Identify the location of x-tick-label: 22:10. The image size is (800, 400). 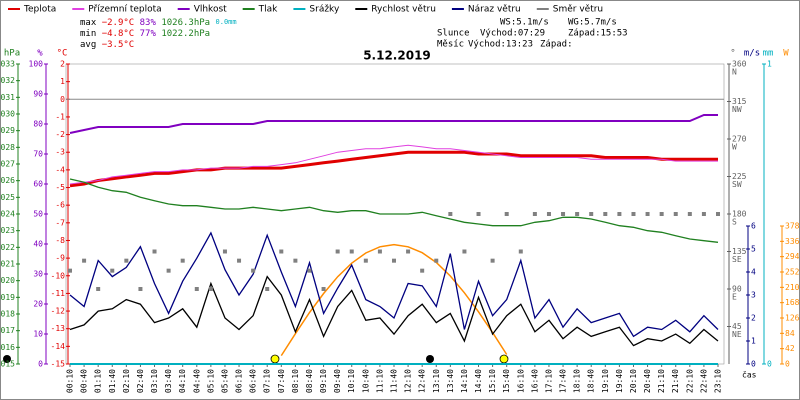
(689, 381).